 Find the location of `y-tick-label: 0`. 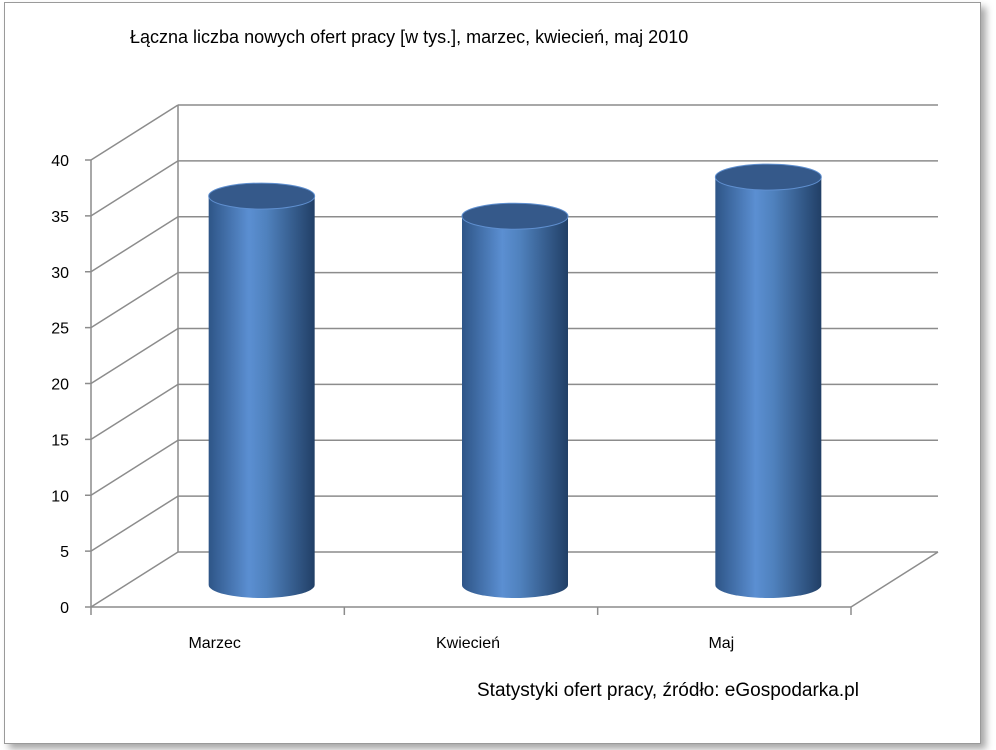

y-tick-label: 0 is located at coordinates (64, 608).